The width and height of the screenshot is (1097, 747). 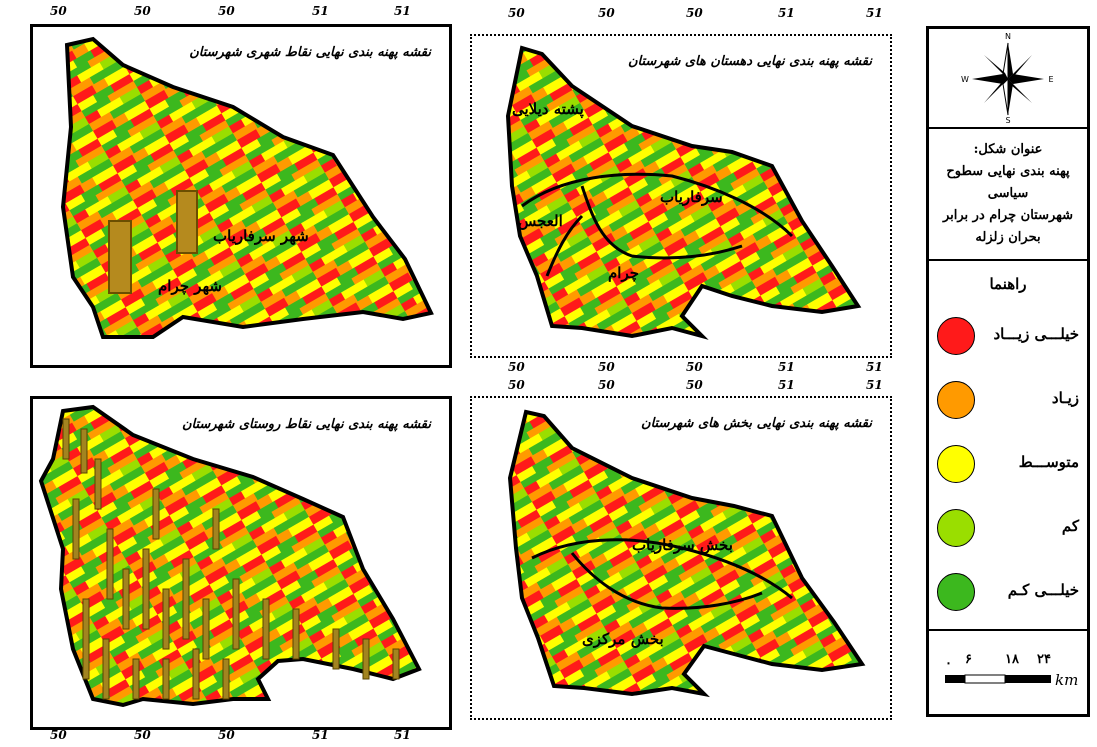 I want to click on compass-n: N, so click(x=1008, y=36).